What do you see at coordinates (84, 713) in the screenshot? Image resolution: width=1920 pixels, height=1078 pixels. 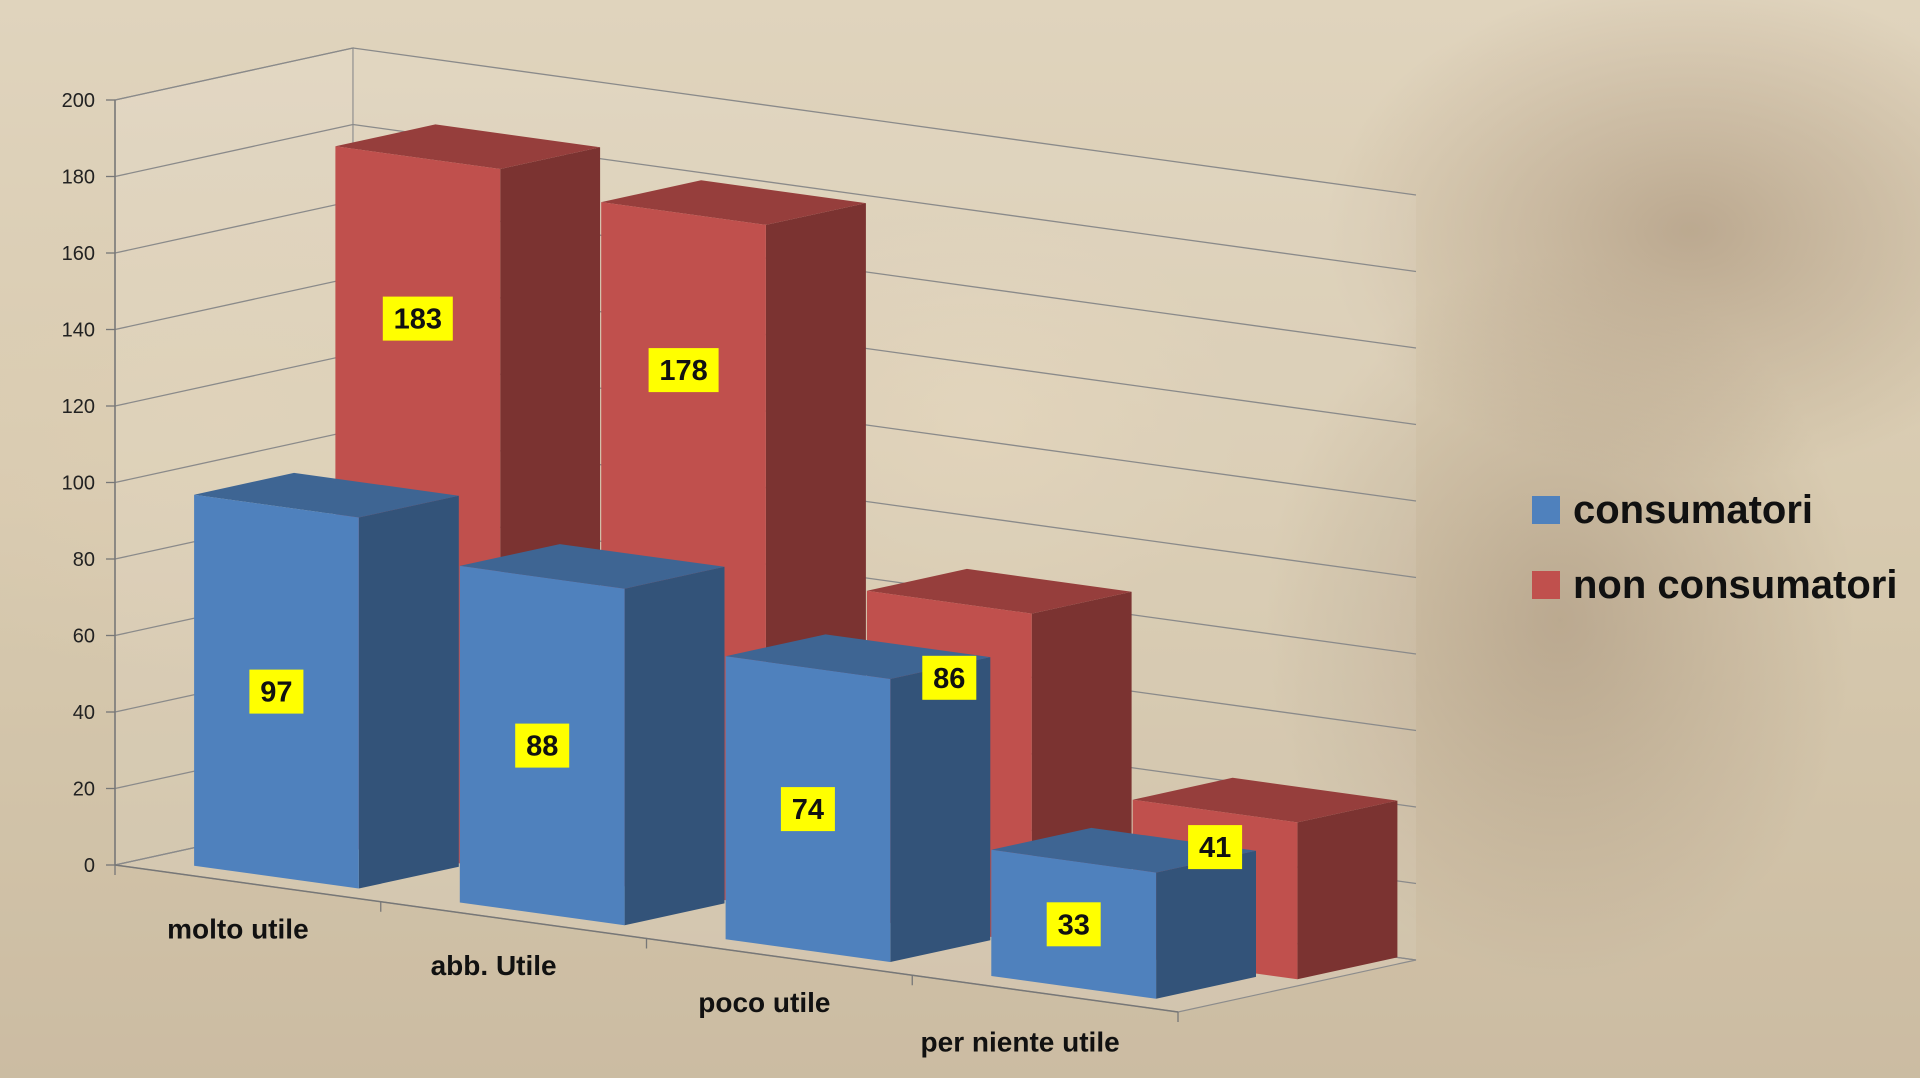 I see `y-tick-label: 40` at bounding box center [84, 713].